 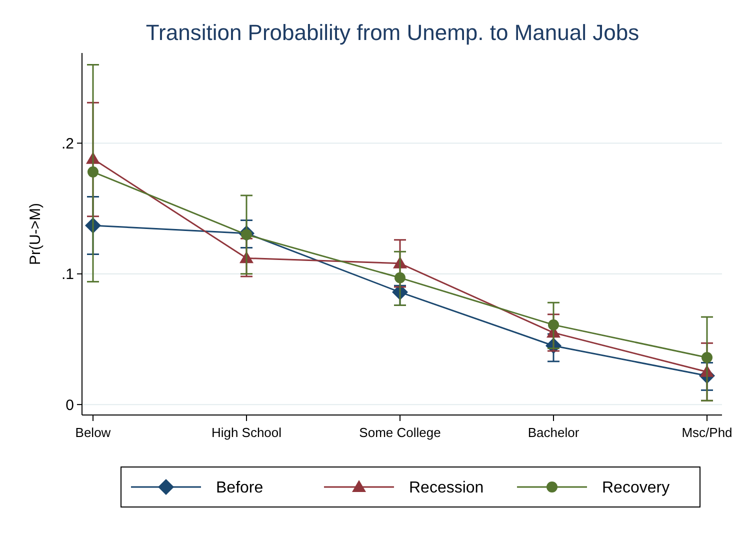 What do you see at coordinates (93, 432) in the screenshot?
I see `x-tick-label: Below` at bounding box center [93, 432].